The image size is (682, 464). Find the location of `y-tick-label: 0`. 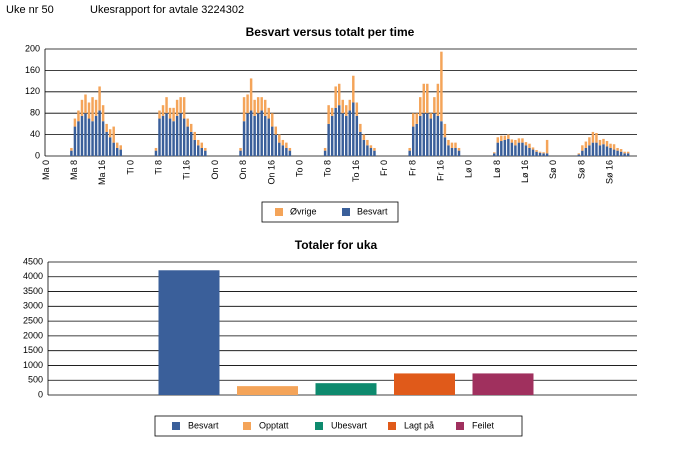

y-tick-label: 0 is located at coordinates (40, 394).